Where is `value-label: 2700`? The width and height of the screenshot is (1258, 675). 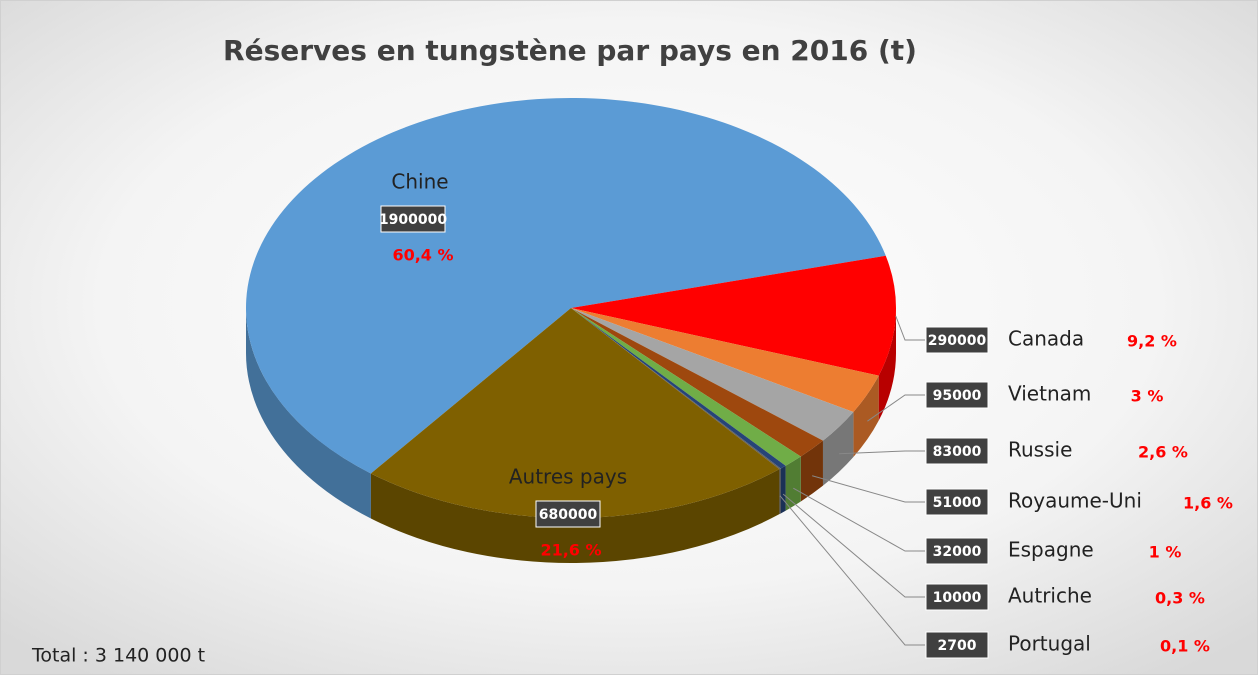
value-label: 2700 is located at coordinates (957, 646).